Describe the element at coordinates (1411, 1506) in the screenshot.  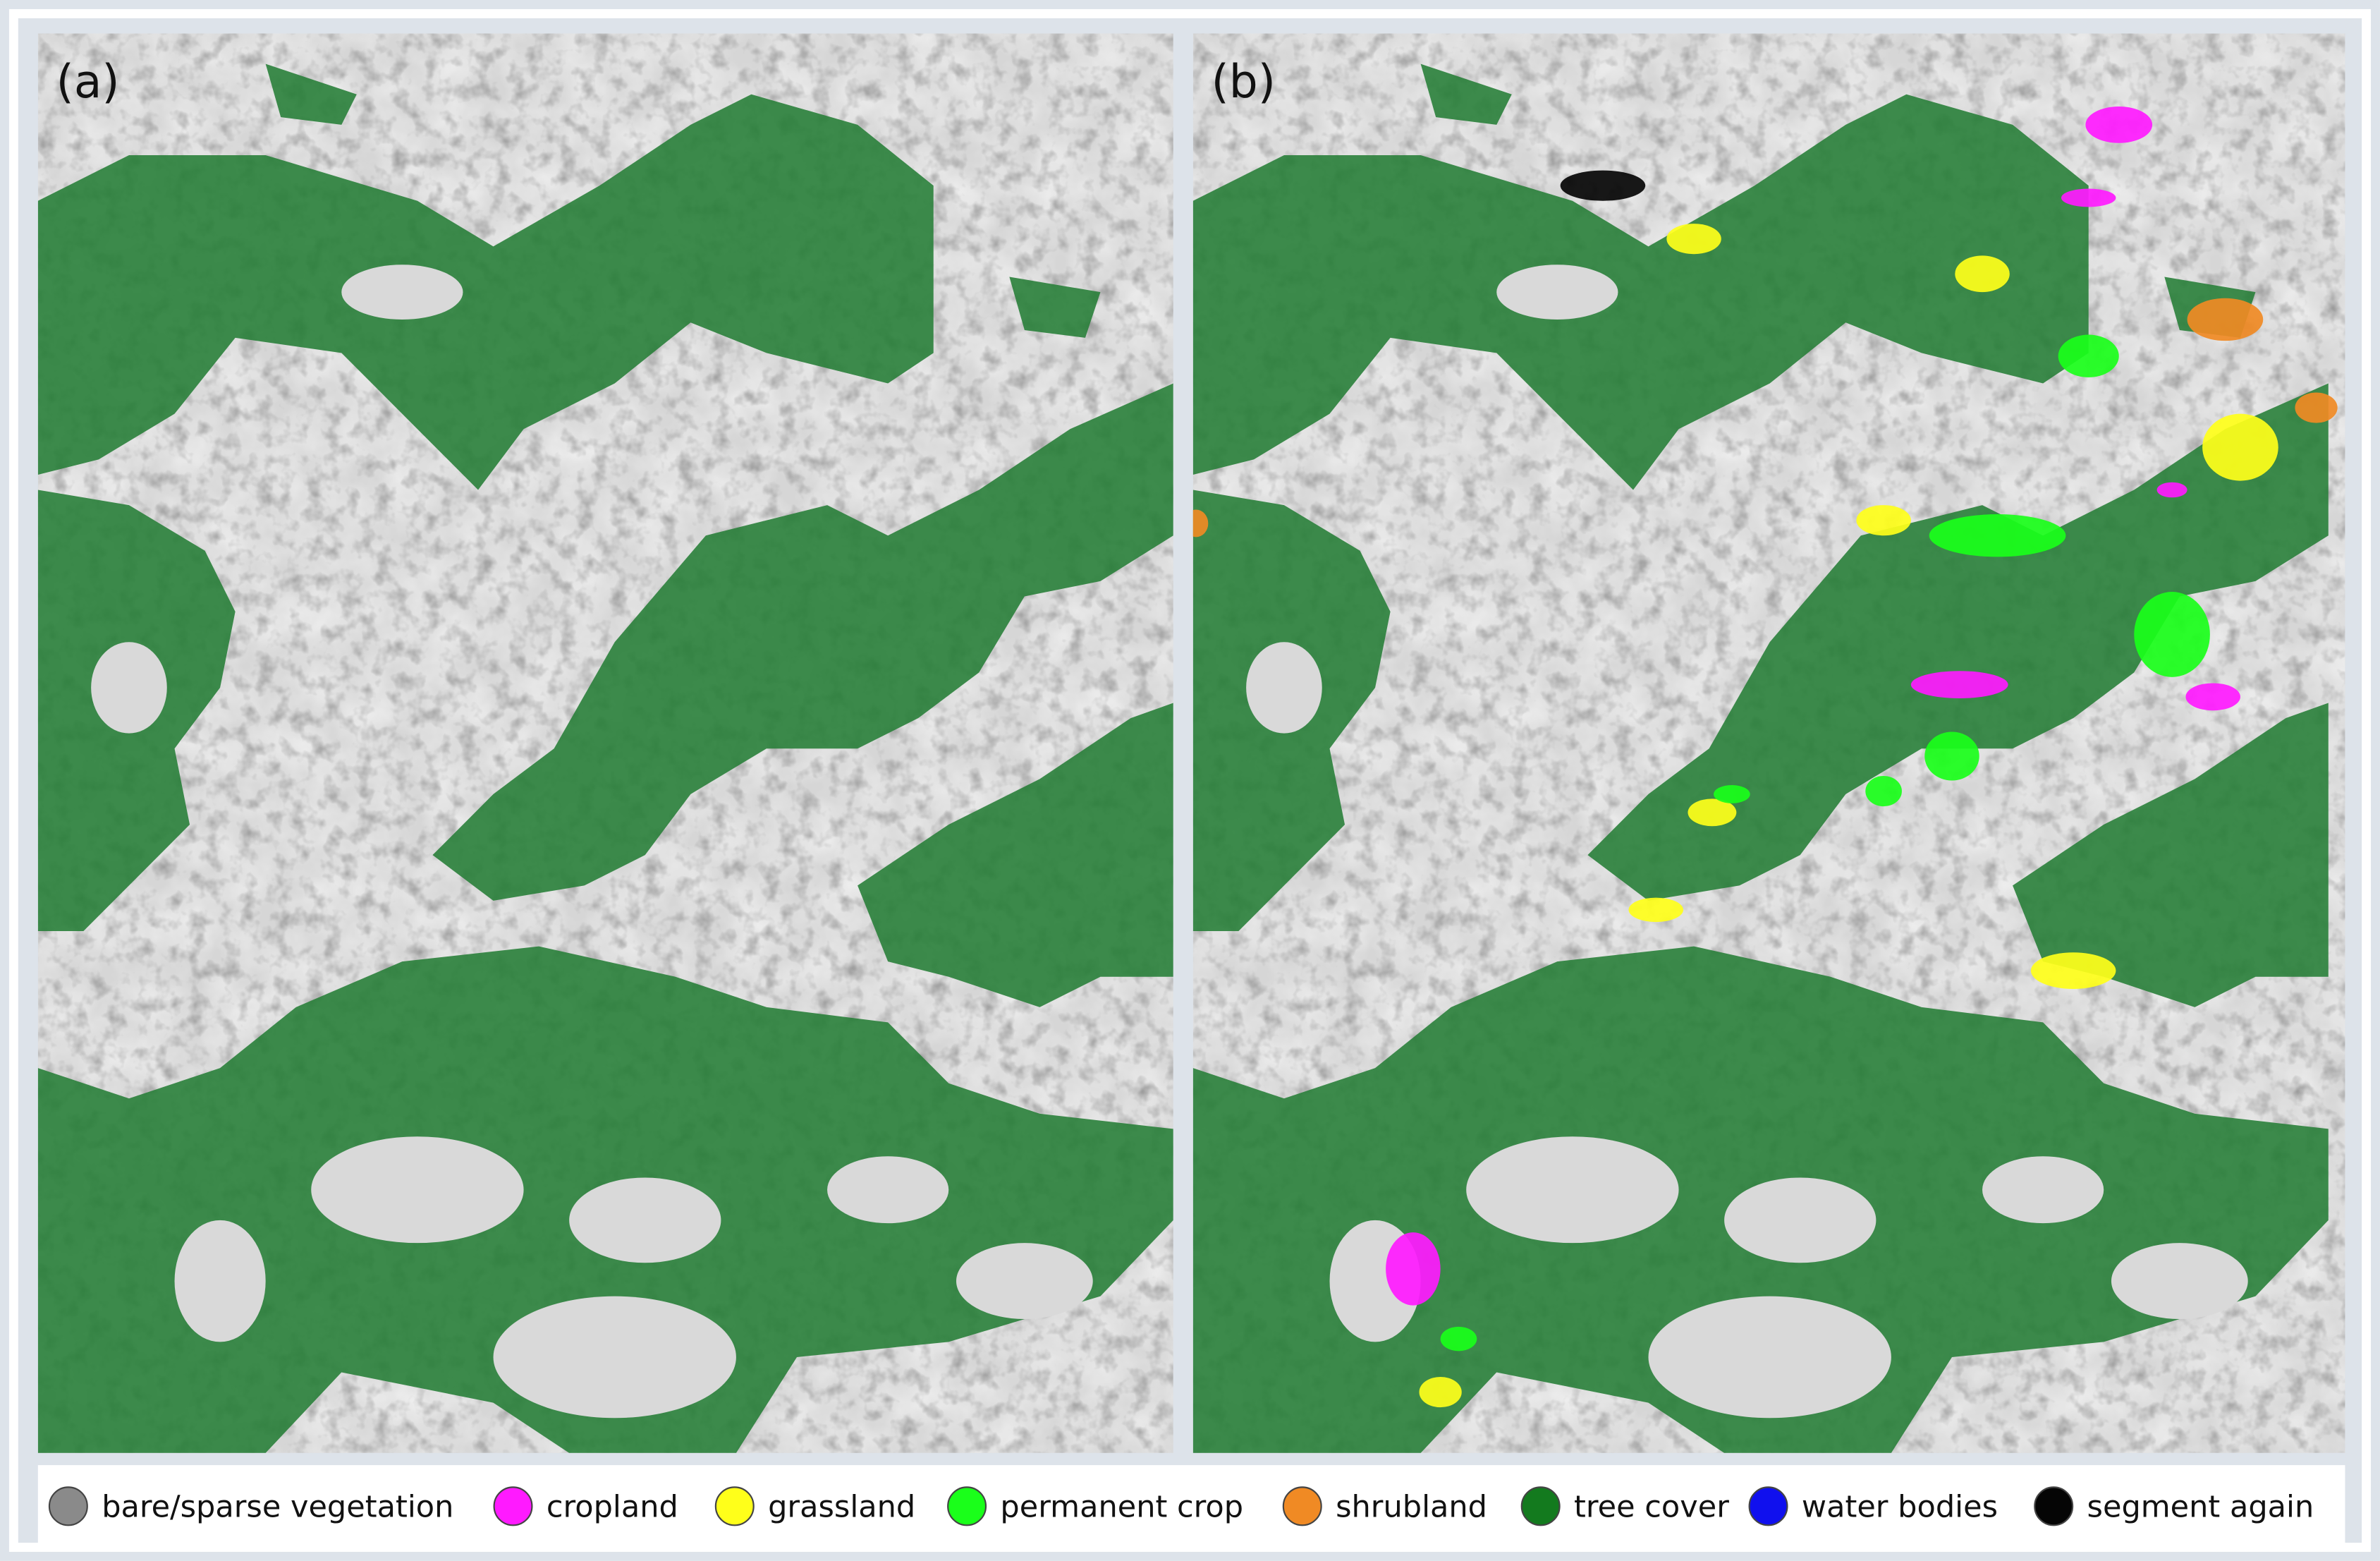
I see `legend-label: shrubland` at that location.